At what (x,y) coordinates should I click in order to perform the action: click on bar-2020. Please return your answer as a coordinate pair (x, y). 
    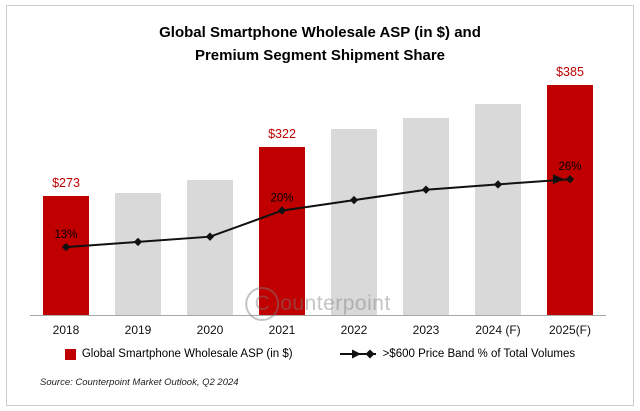
    Looking at the image, I should click on (210, 247).